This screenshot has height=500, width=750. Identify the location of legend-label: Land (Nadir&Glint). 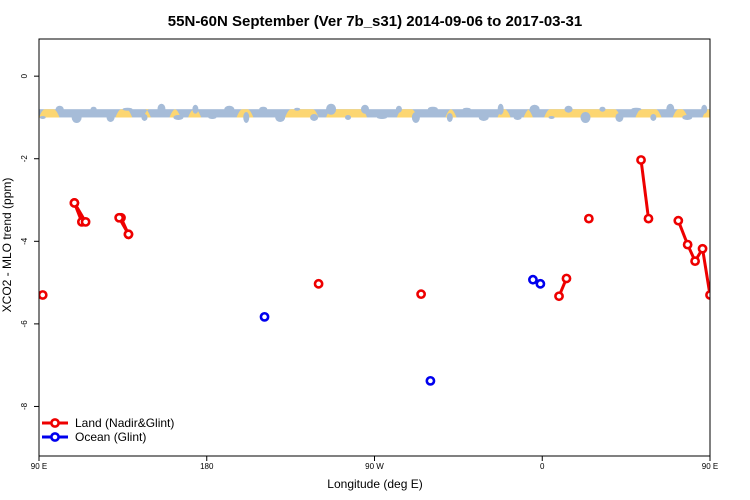
(124, 423).